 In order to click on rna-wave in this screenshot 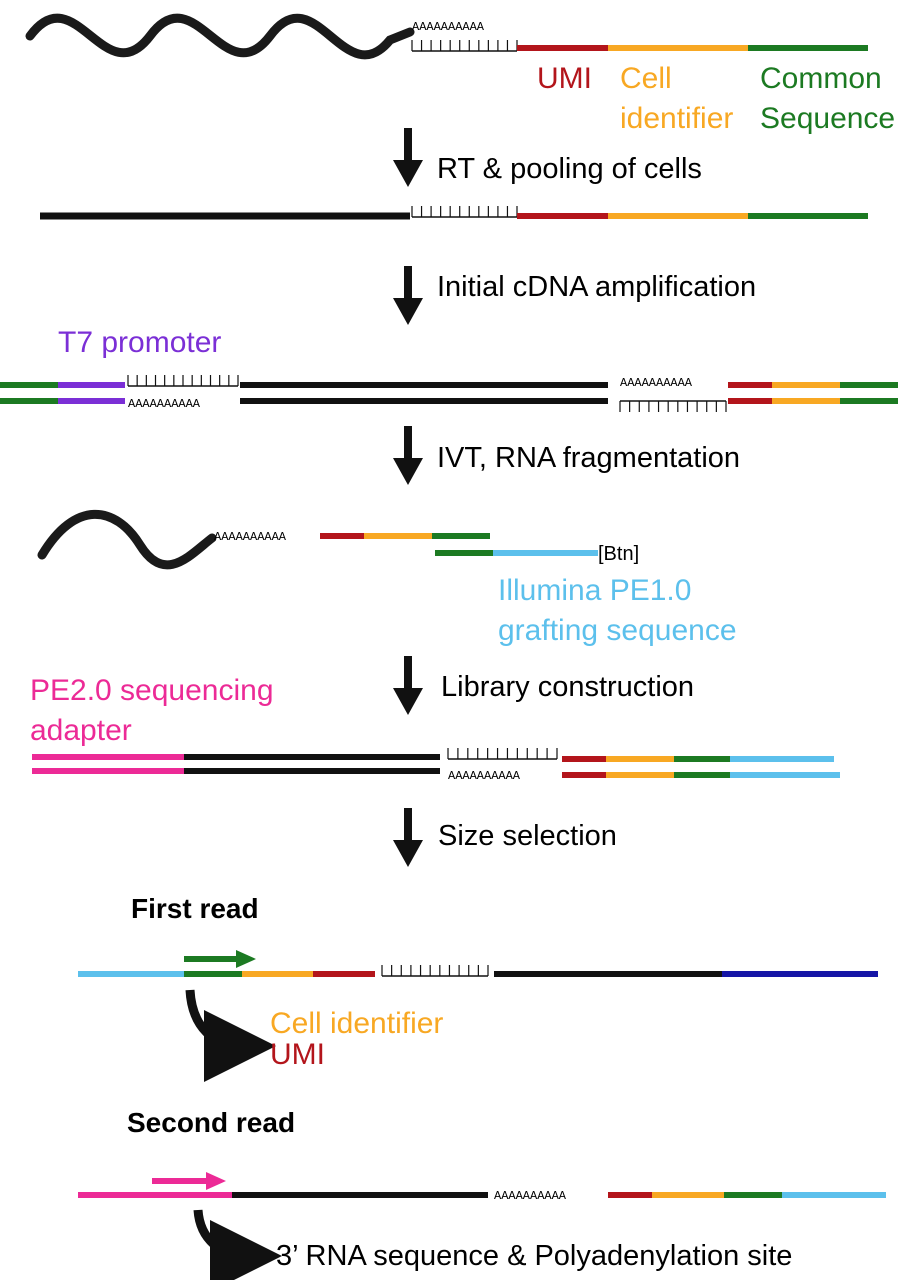, I will do `click(127, 539)`.